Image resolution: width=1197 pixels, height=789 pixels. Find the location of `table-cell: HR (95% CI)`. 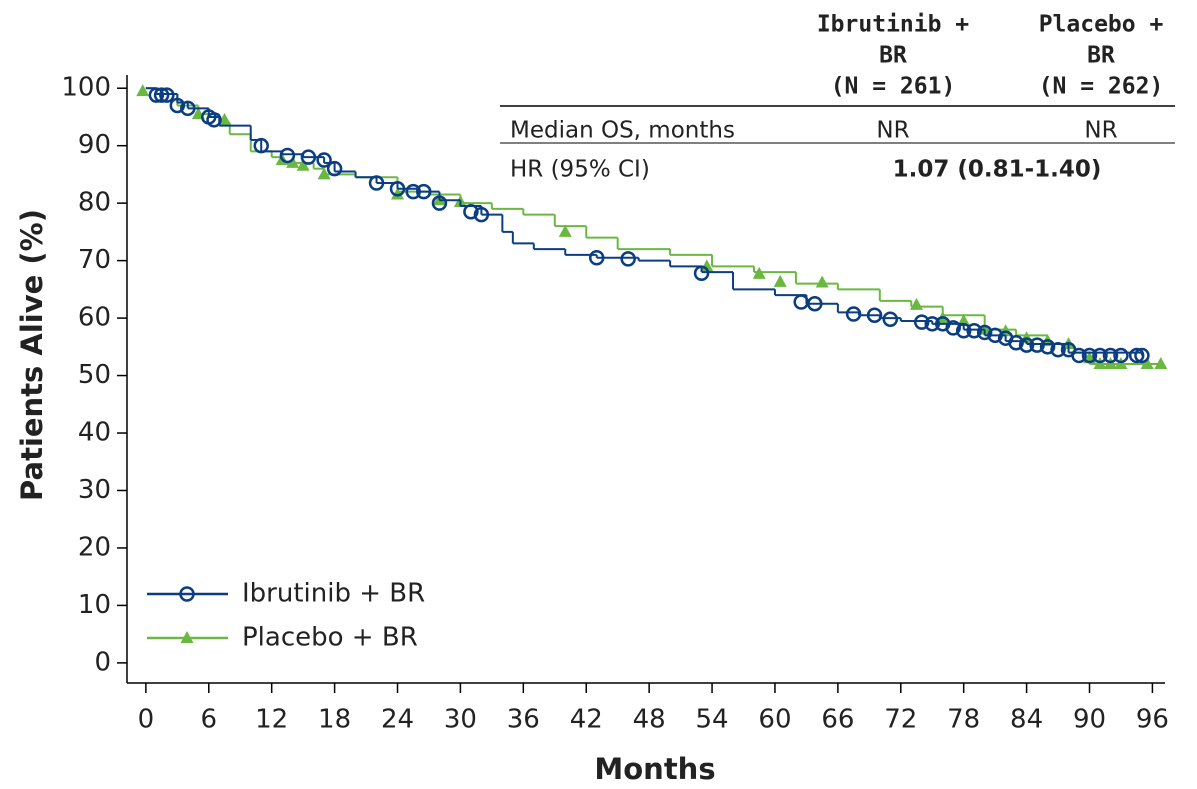

table-cell: HR (95% CI) is located at coordinates (580, 170).